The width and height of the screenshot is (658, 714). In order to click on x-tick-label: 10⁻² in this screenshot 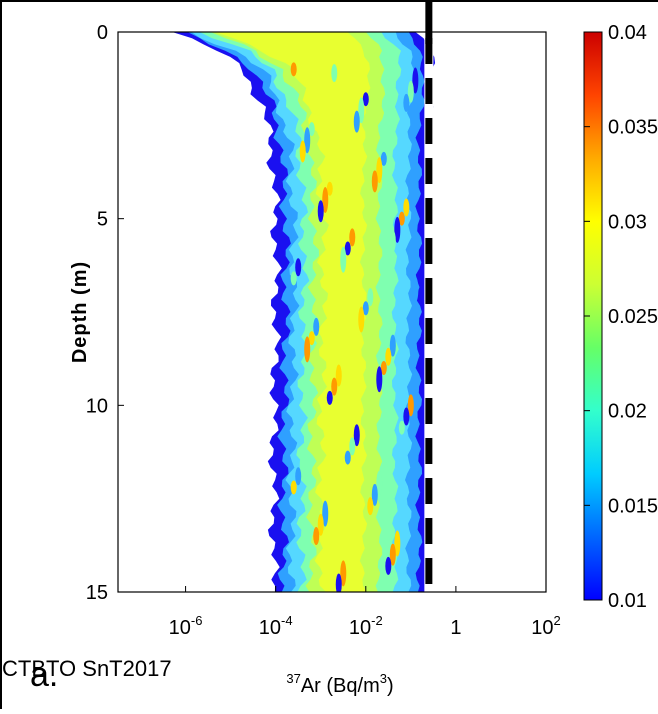, I will do `click(366, 626)`.